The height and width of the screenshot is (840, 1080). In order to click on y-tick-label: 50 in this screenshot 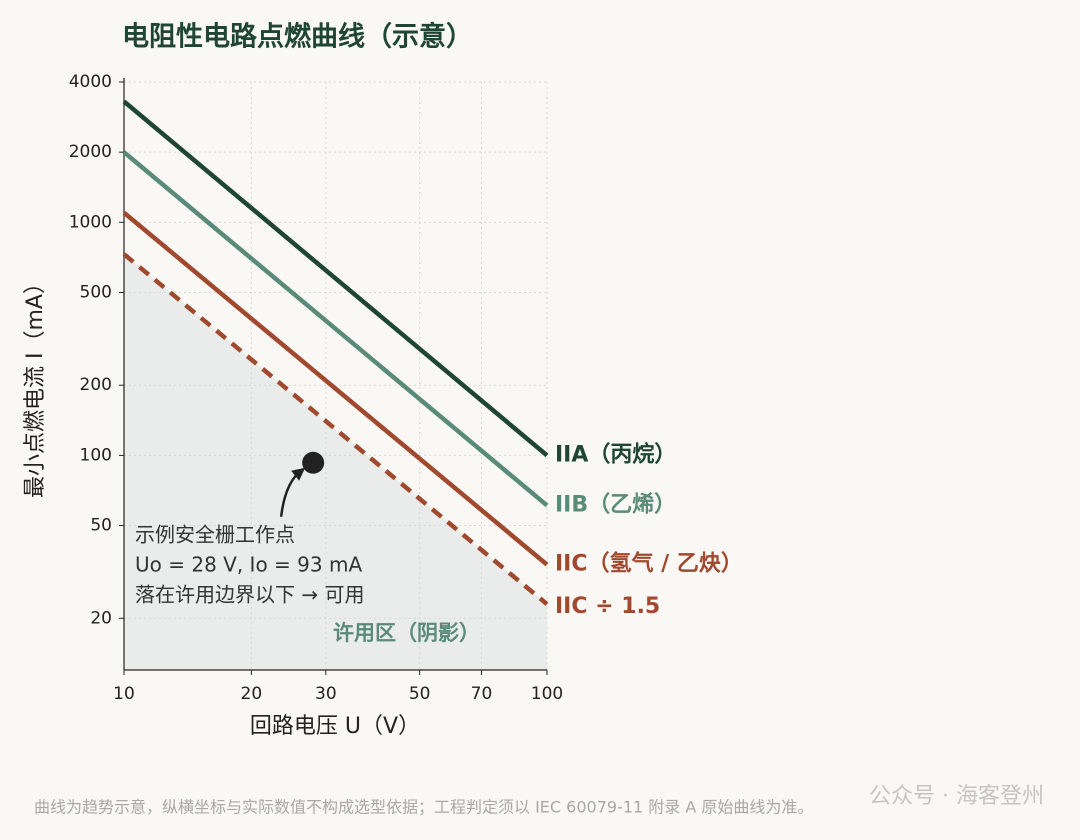, I will do `click(101, 526)`.